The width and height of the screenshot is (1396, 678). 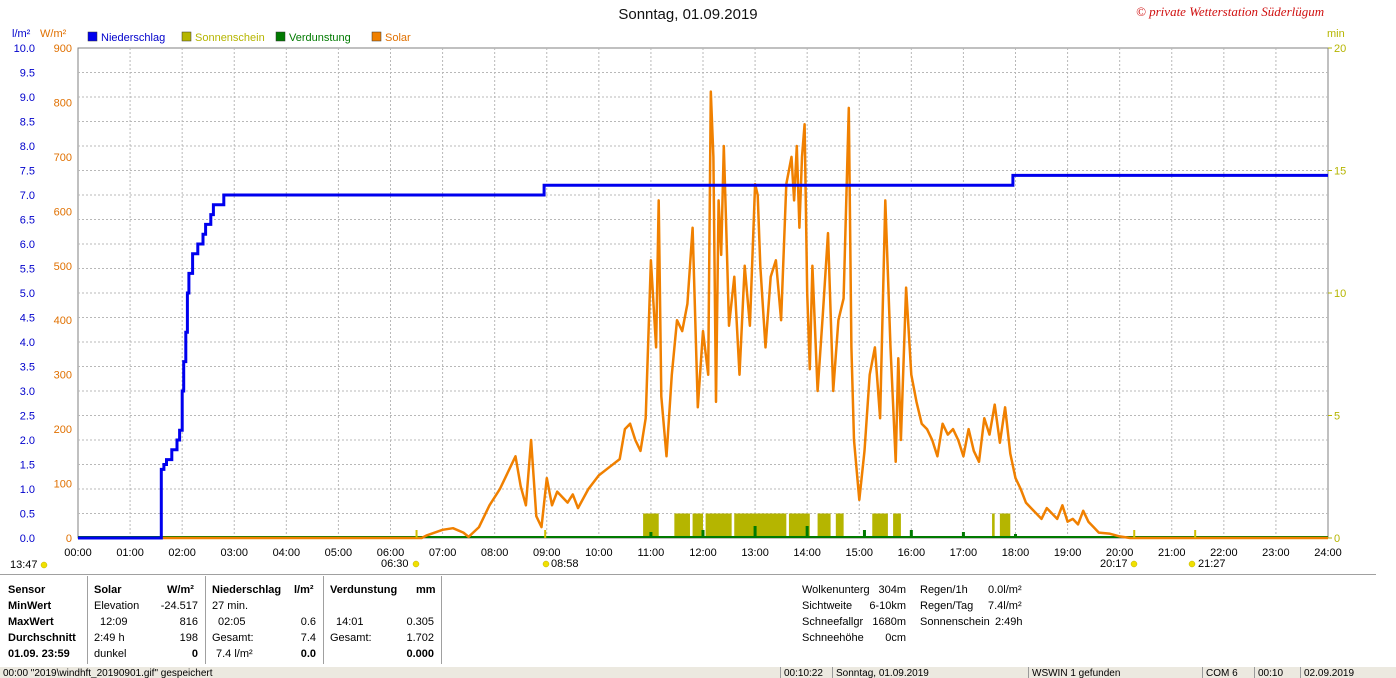 What do you see at coordinates (42, 638) in the screenshot?
I see `row-label-avg: Durchschnitt` at bounding box center [42, 638].